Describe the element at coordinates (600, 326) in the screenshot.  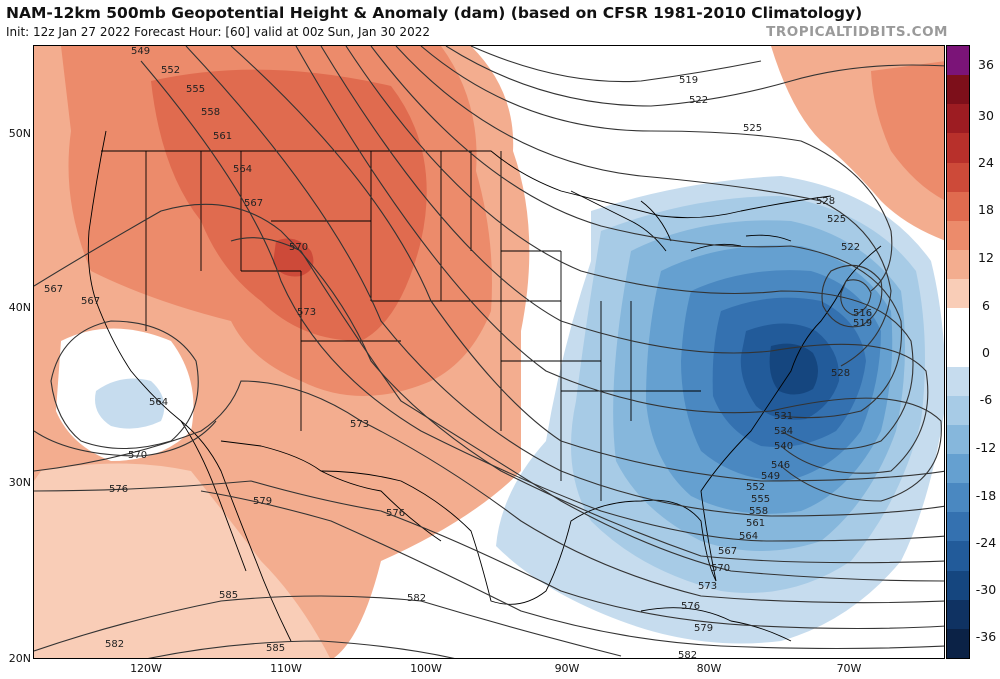
I see `state-lines-central` at that location.